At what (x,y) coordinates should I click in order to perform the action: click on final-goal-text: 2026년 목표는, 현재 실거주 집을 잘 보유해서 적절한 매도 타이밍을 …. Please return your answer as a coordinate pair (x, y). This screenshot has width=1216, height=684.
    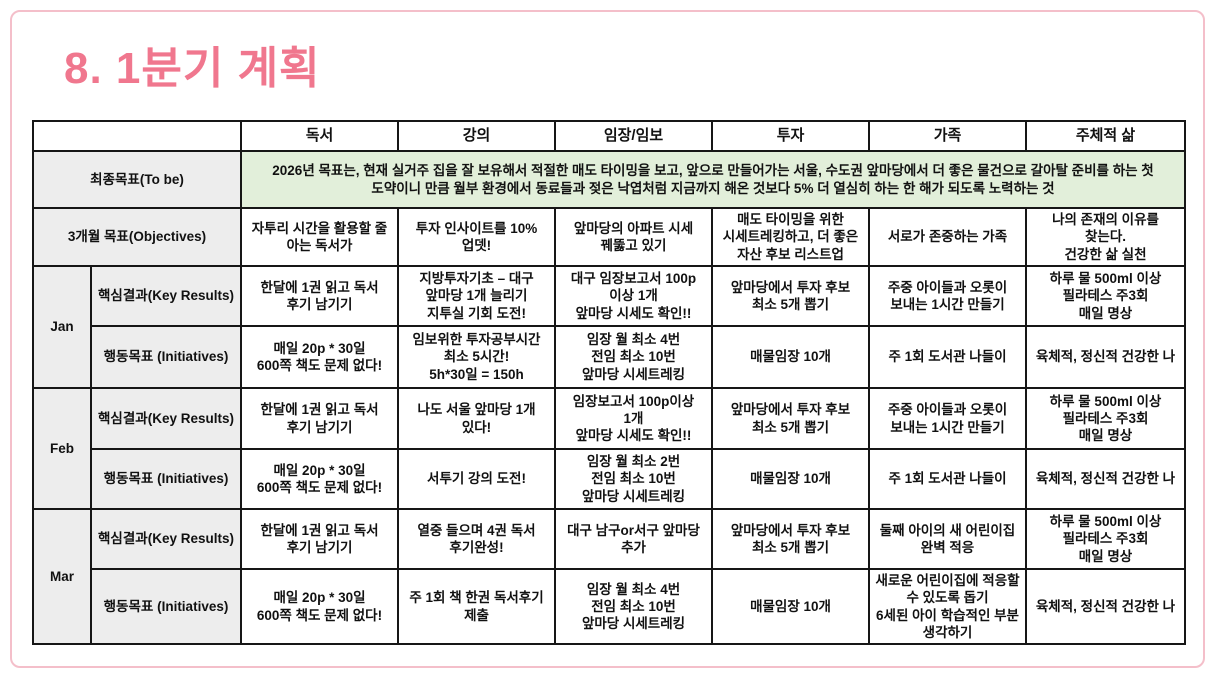
    Looking at the image, I should click on (713, 179).